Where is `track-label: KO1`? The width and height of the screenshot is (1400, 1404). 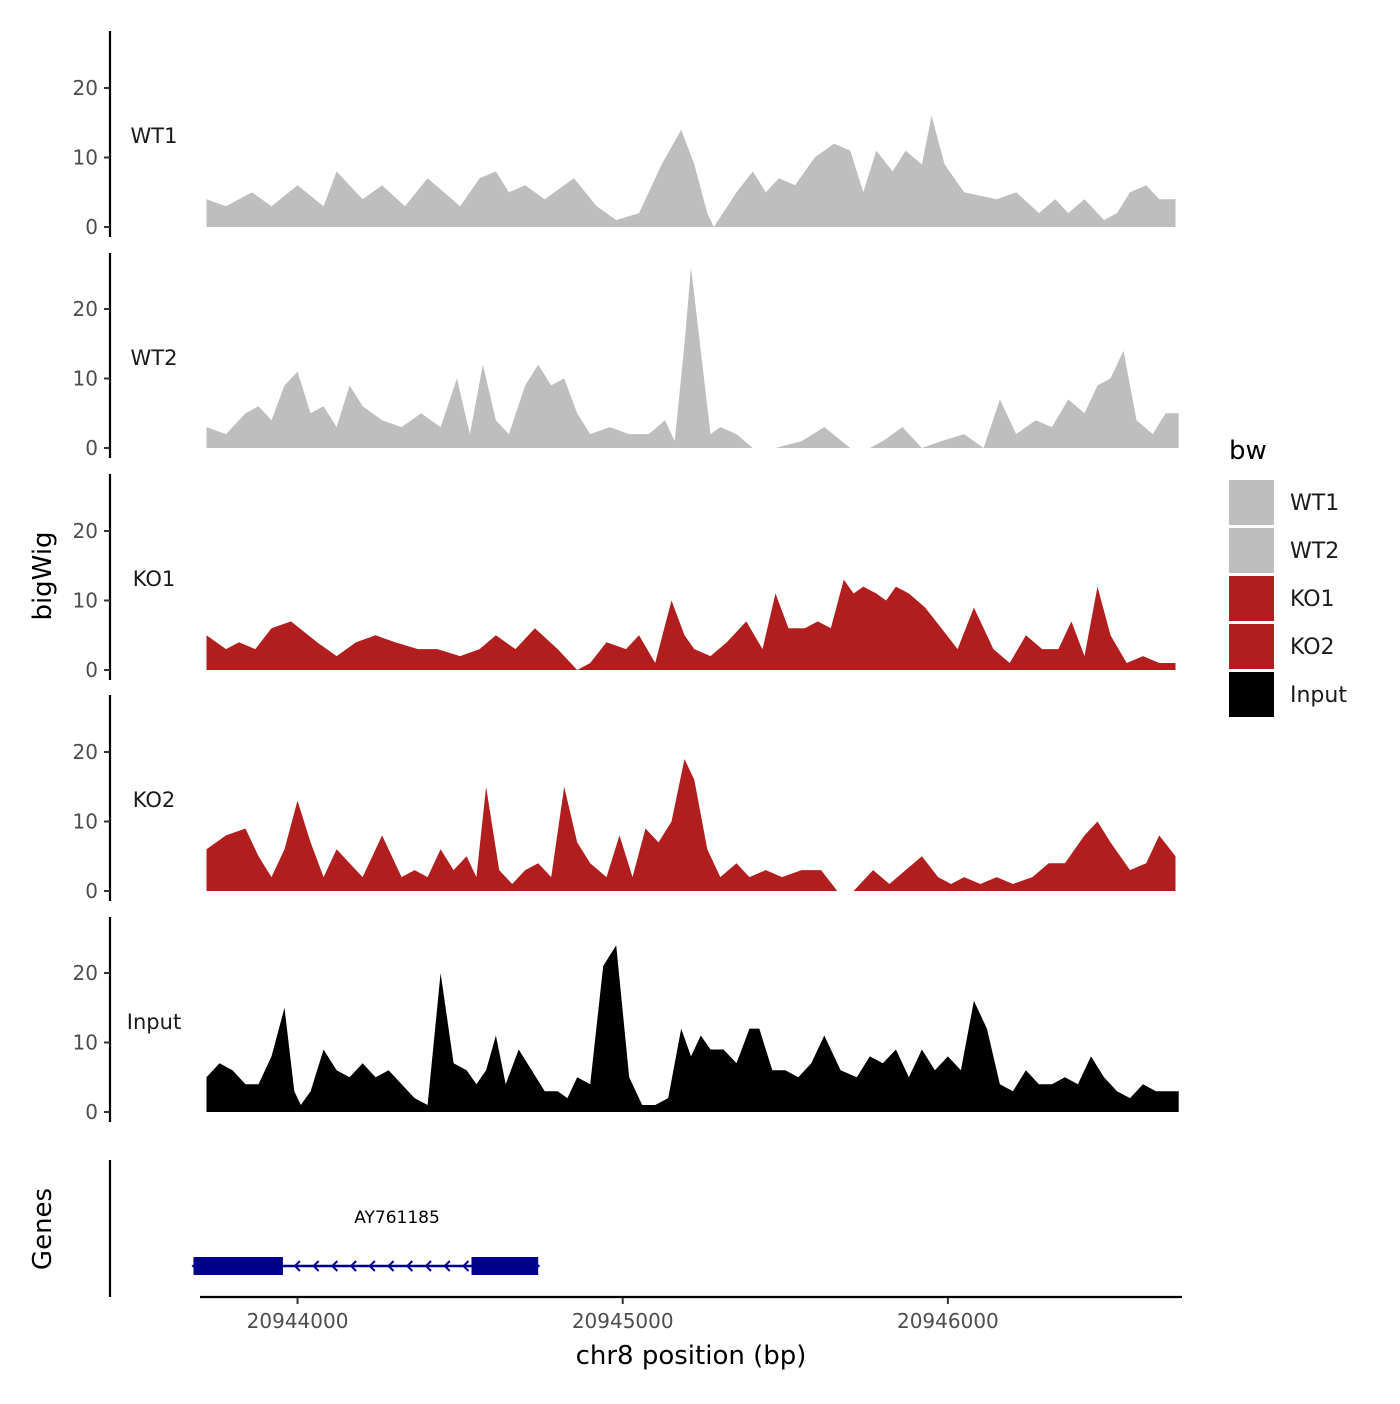 track-label: KO1 is located at coordinates (154, 579).